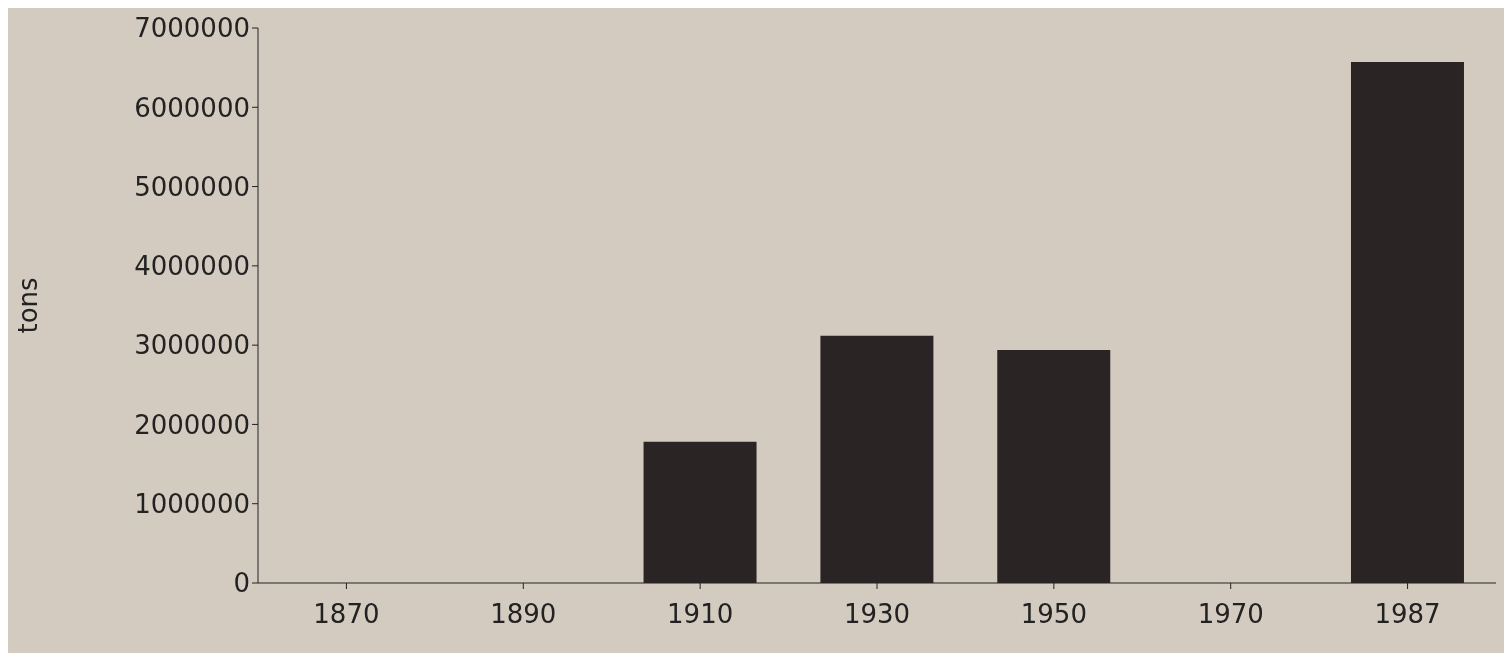 This screenshot has width=1512, height=661. Describe the element at coordinates (192, 345) in the screenshot. I see `y-tick-label: 3000000` at that location.